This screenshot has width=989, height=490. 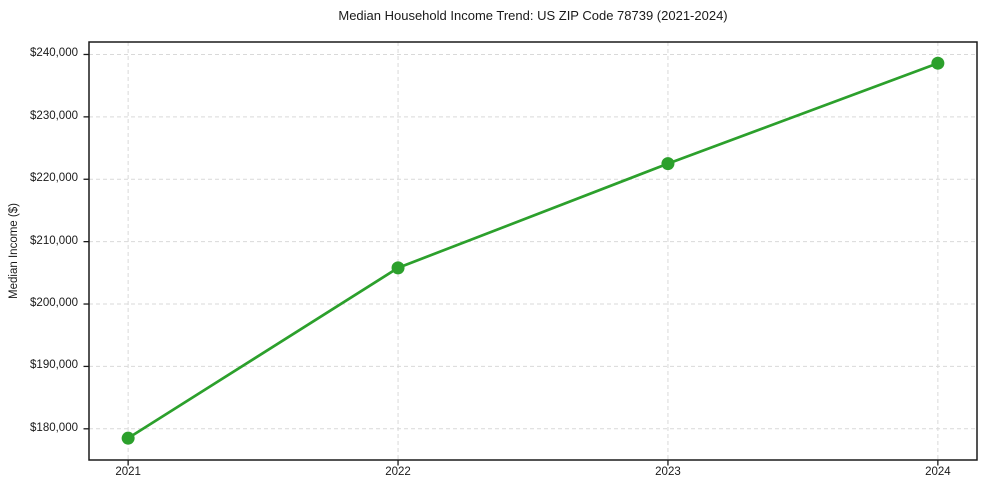 What do you see at coordinates (54, 178) in the screenshot?
I see `y-tick-label: $220,000` at bounding box center [54, 178].